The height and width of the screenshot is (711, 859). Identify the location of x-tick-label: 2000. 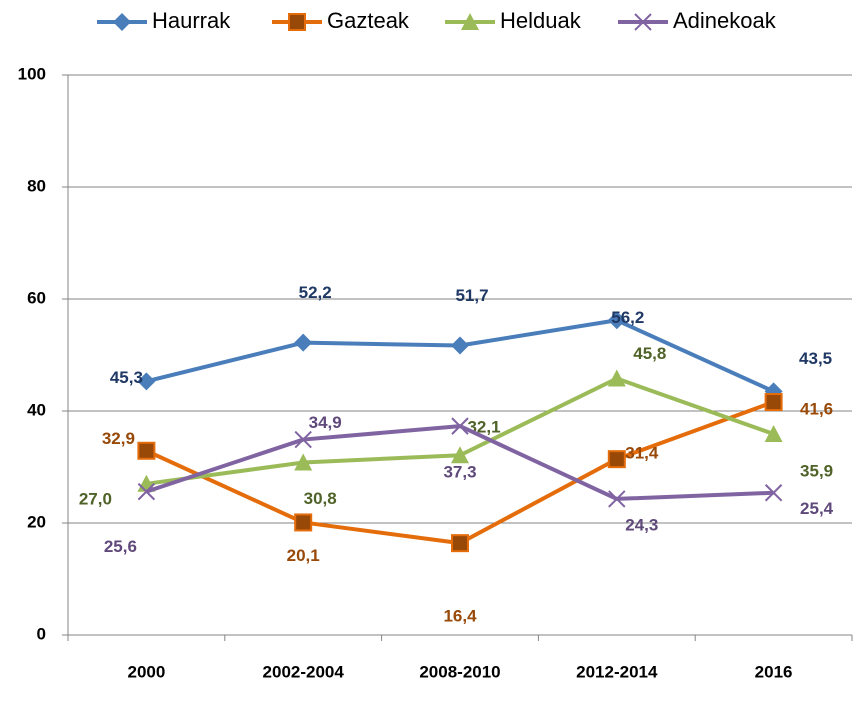
(146, 671).